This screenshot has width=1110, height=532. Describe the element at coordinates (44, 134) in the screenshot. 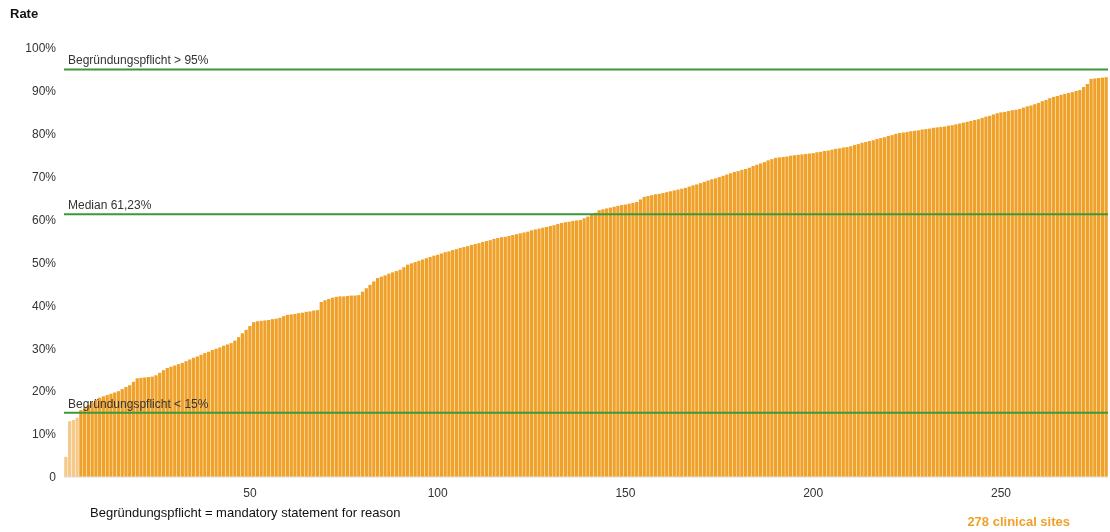

I see `y-tick-label: 80%` at that location.